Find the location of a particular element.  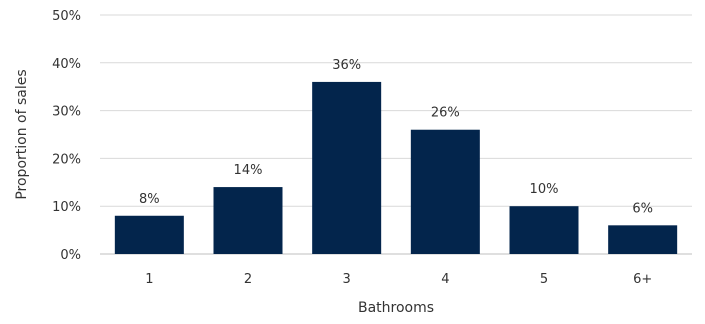

x-tick-label: 3 is located at coordinates (347, 279).